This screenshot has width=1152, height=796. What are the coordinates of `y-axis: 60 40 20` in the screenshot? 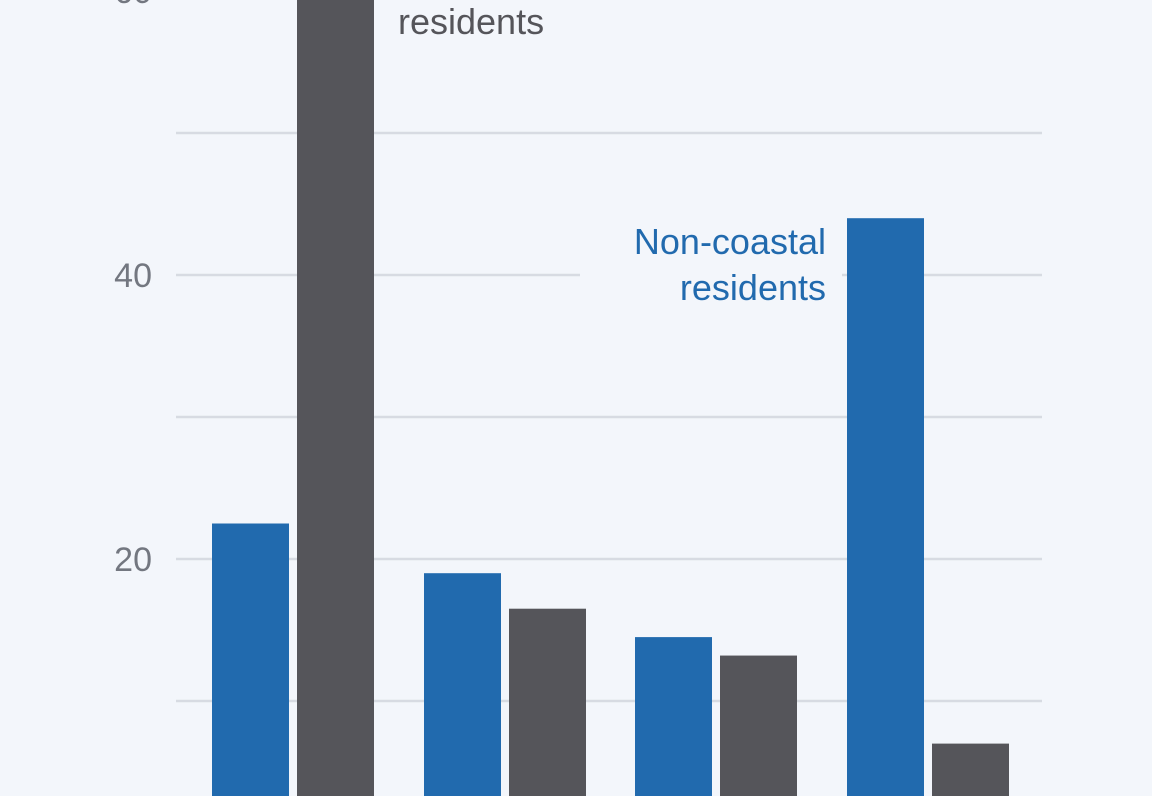 It's located at (133, 289).